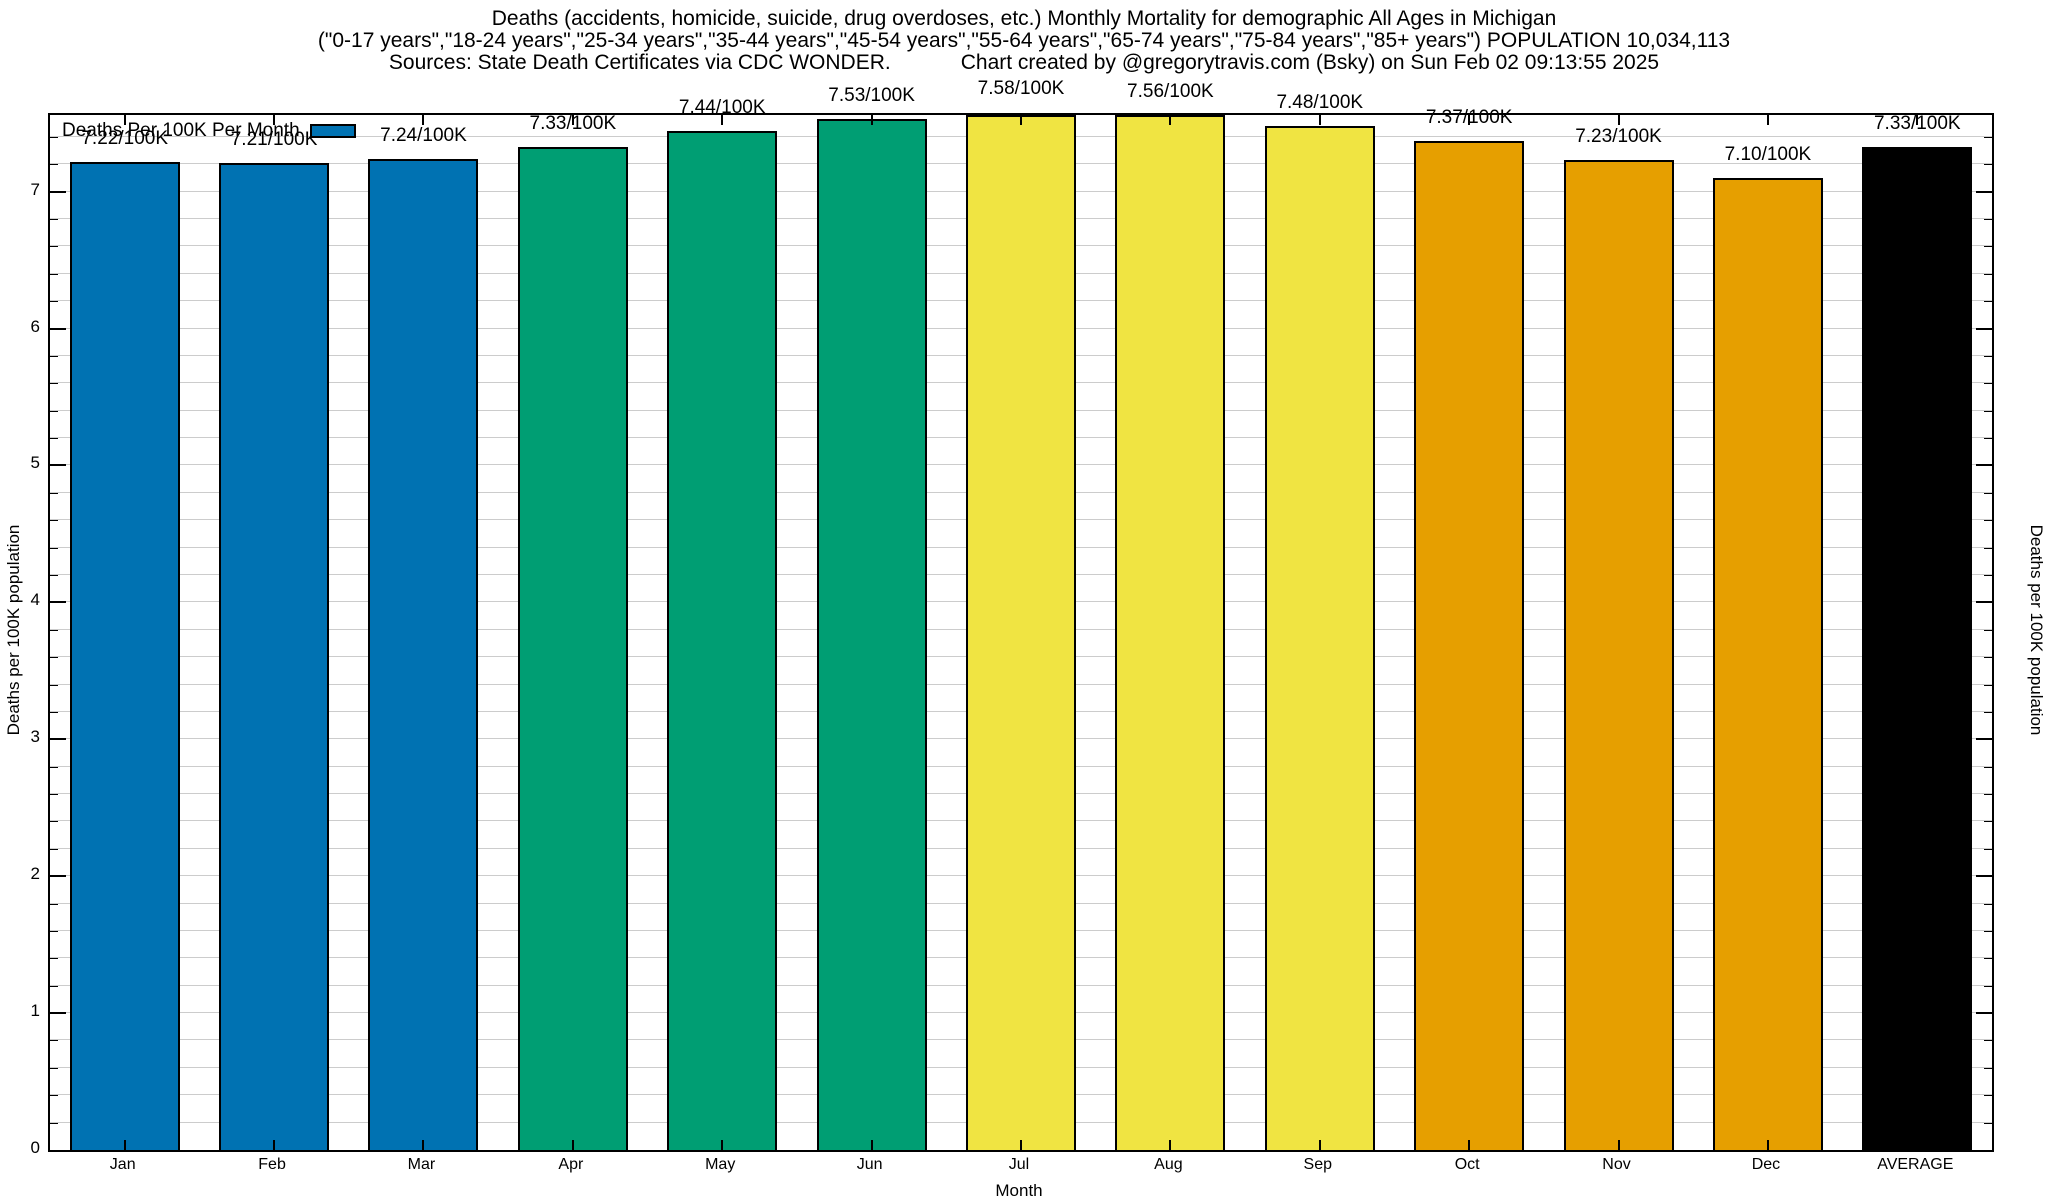 The image size is (2048, 1200). I want to click on y-tick-label: 7, so click(35, 189).